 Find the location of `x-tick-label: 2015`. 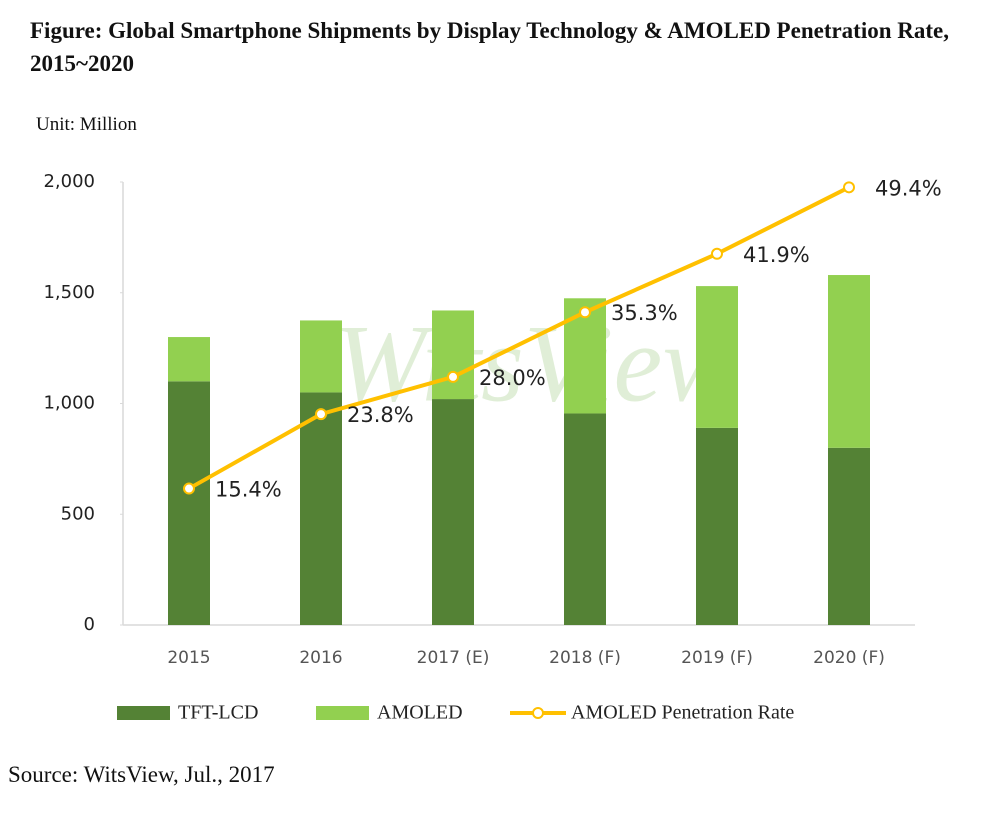

x-tick-label: 2015 is located at coordinates (188, 658).